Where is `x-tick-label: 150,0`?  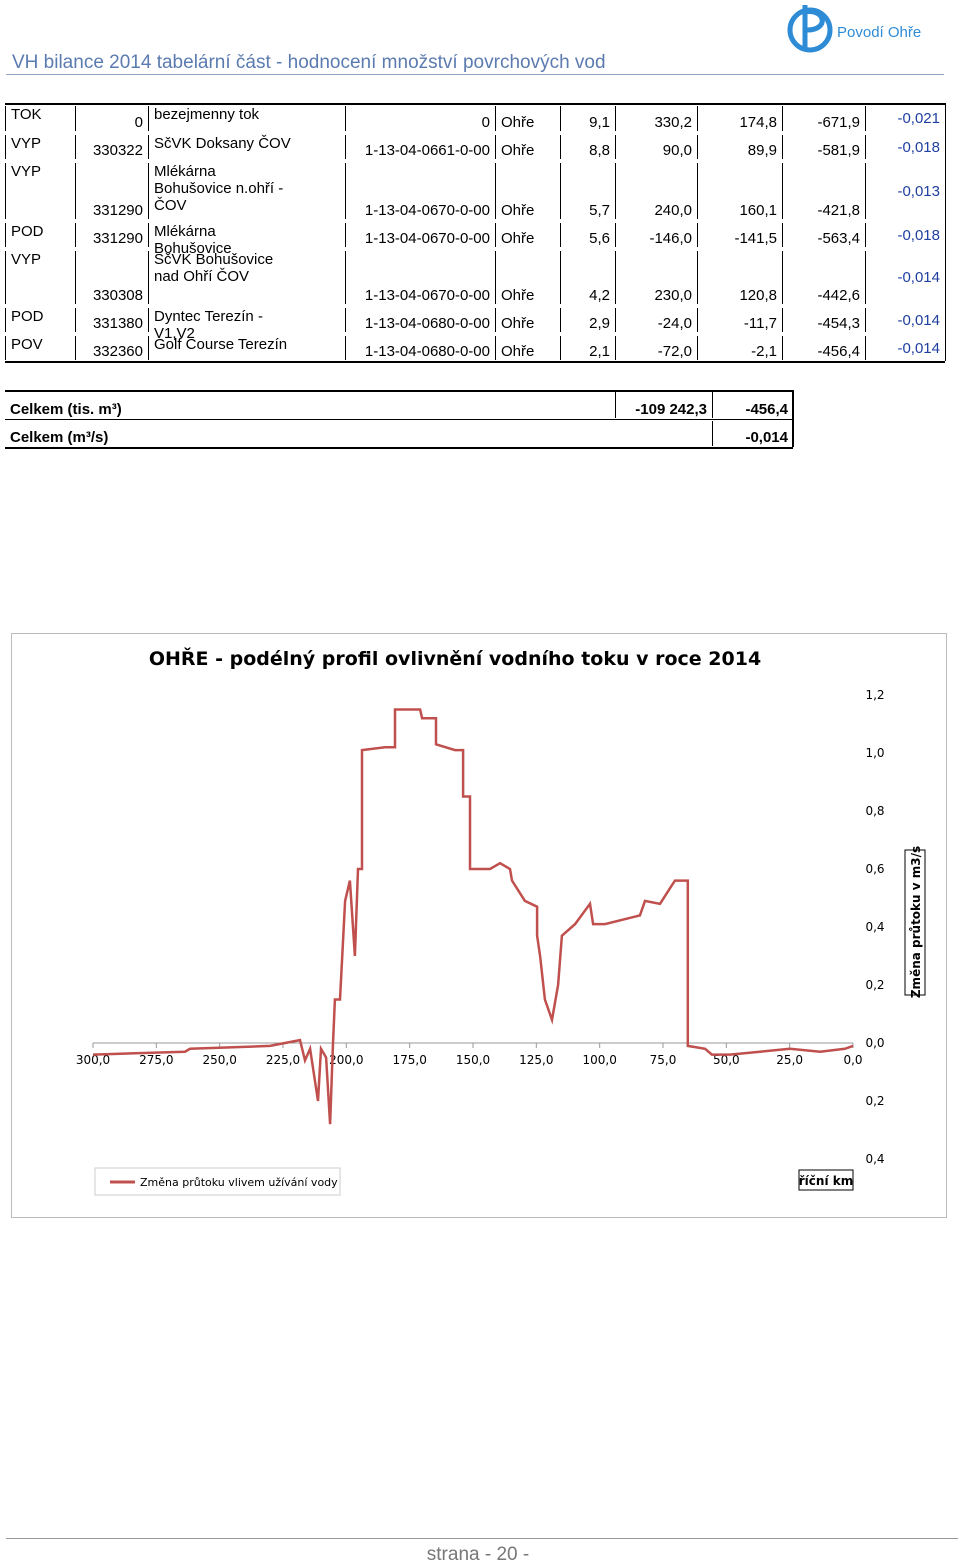 x-tick-label: 150,0 is located at coordinates (473, 1060).